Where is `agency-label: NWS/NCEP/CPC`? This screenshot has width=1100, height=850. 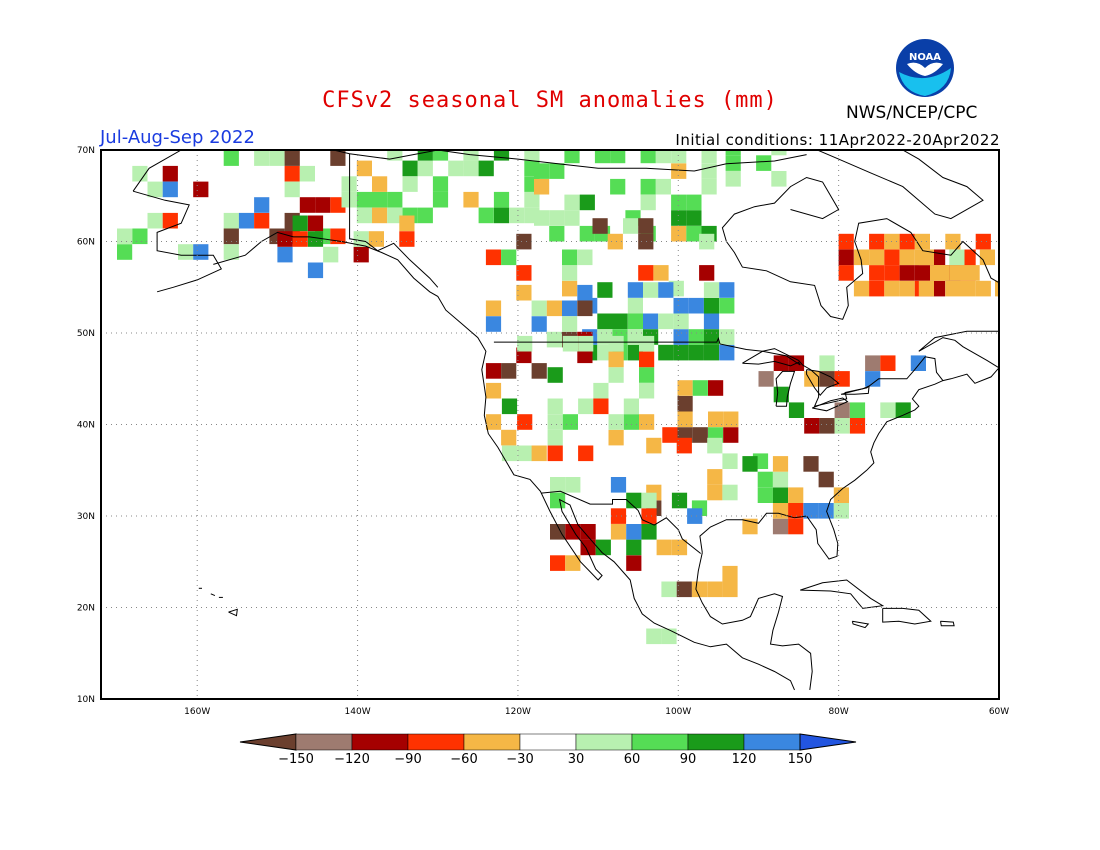
agency-label: NWS/NCEP/CPC is located at coordinates (912, 113).